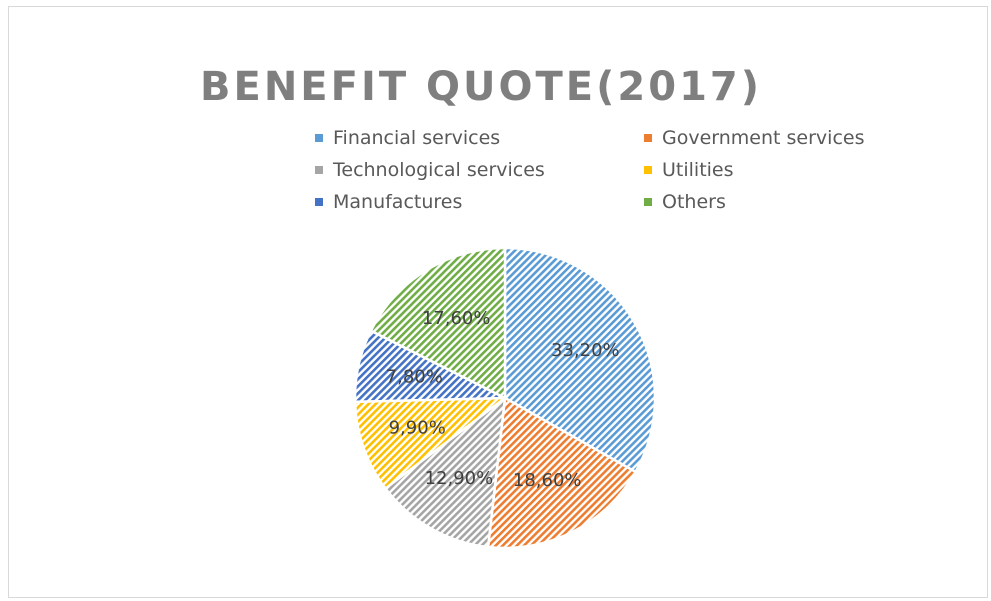 Image resolution: width=991 pixels, height=601 pixels. What do you see at coordinates (417, 138) in the screenshot?
I see `legend-label: Financial services` at bounding box center [417, 138].